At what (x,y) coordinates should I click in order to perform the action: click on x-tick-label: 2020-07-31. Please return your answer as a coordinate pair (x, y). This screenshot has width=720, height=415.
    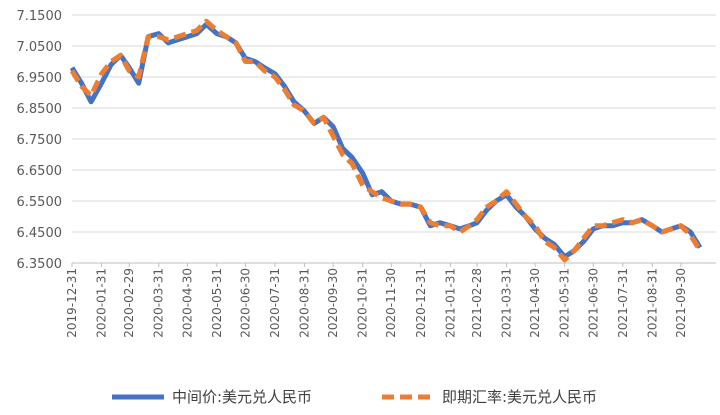
    Looking at the image, I should click on (275, 303).